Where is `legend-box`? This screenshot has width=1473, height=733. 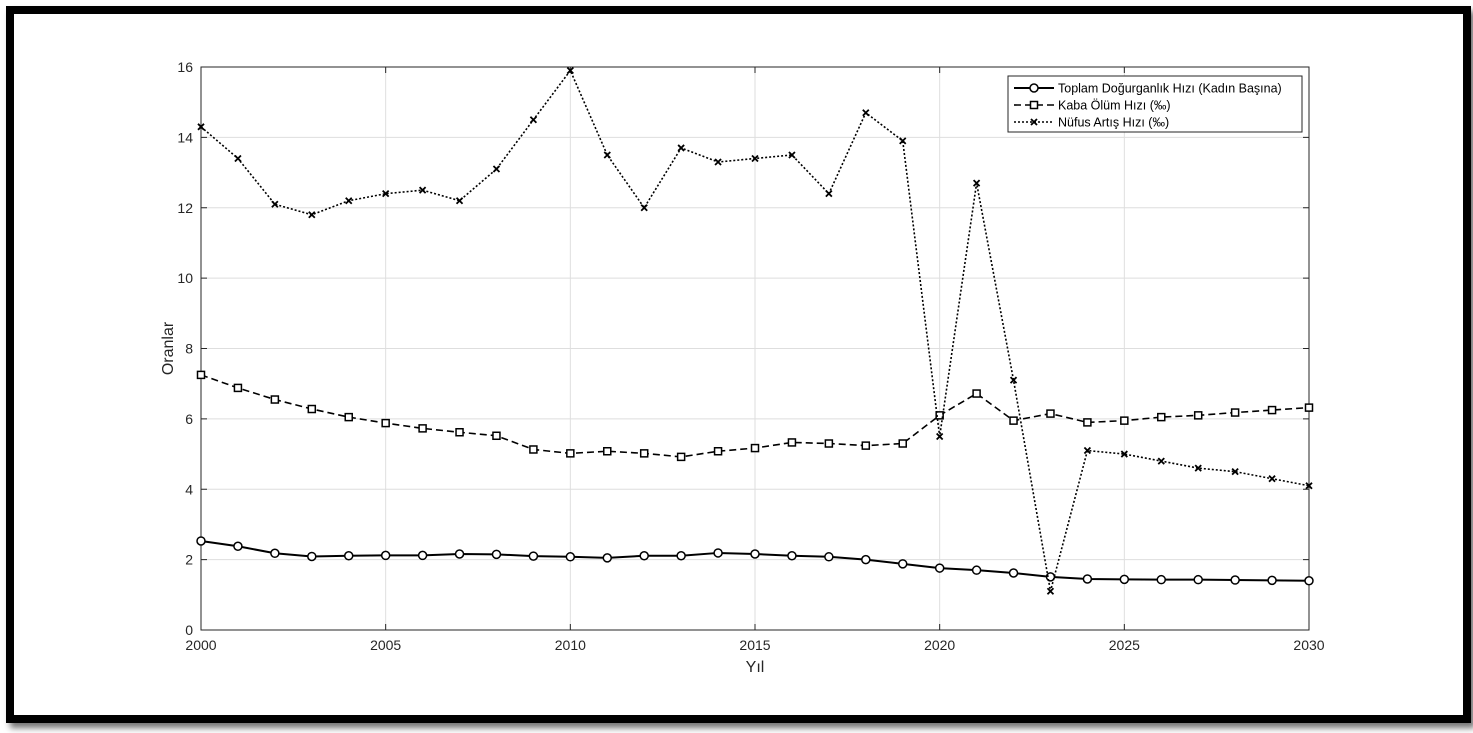
legend-box is located at coordinates (1155, 104).